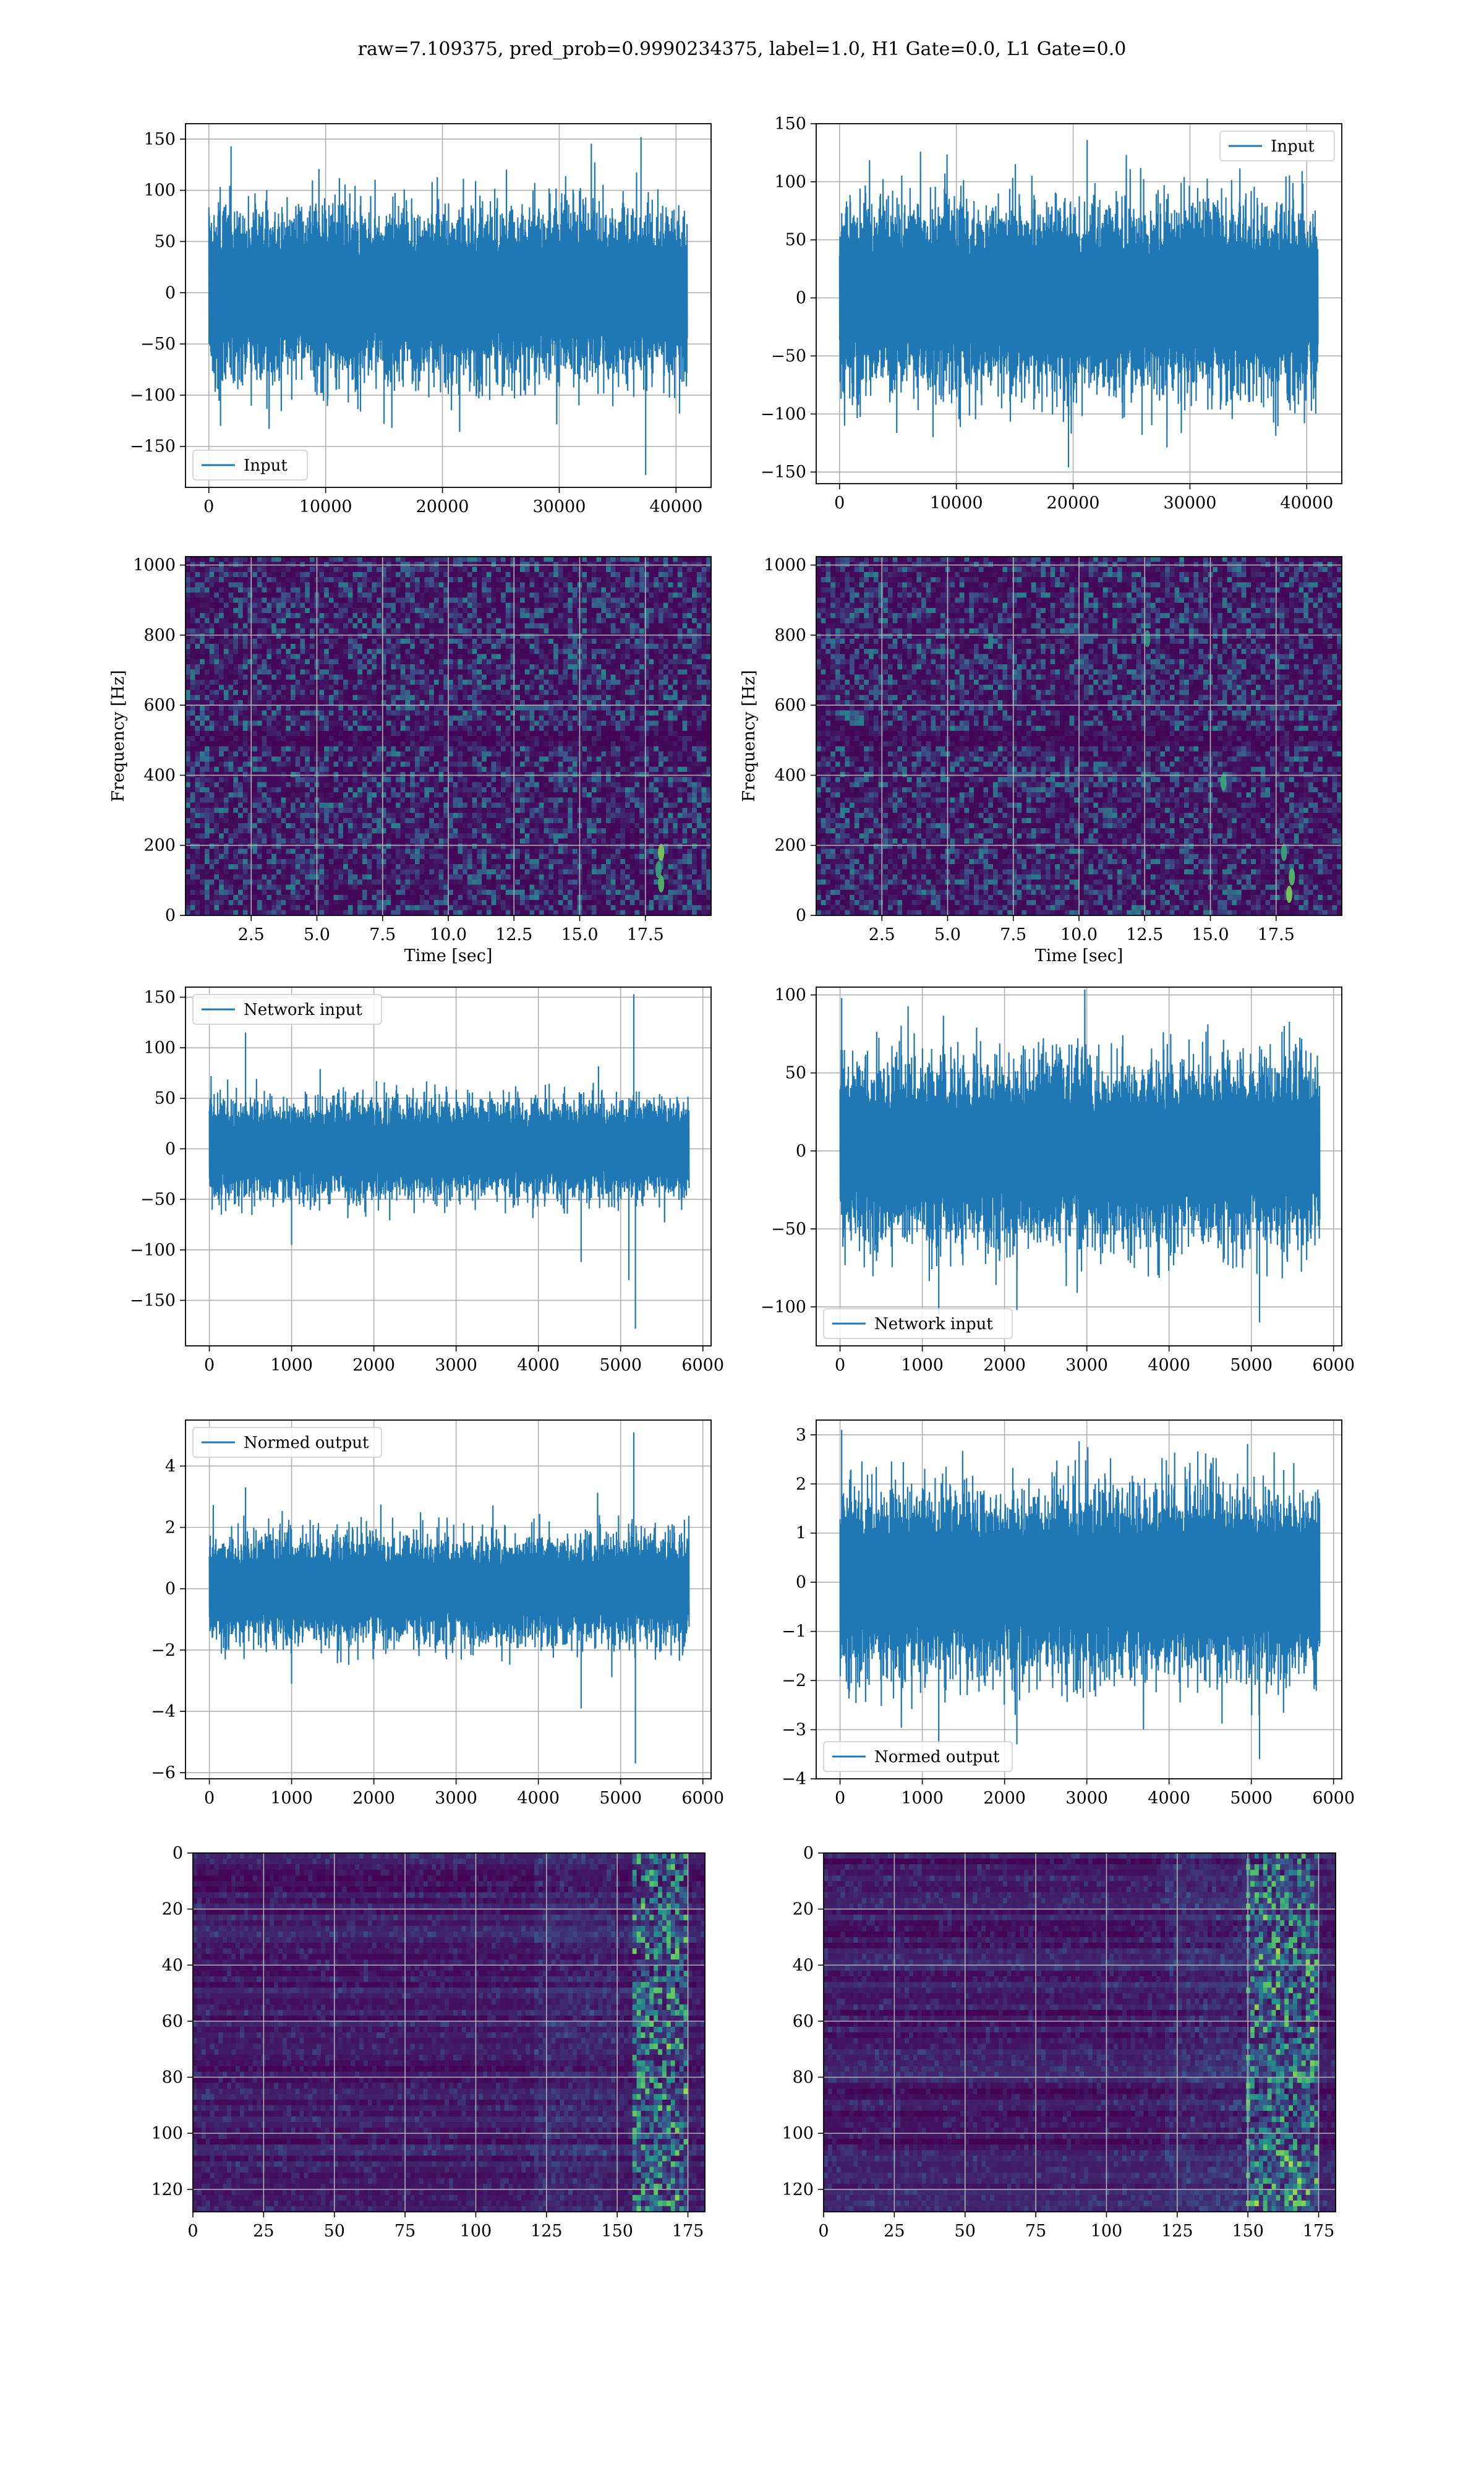 The image size is (1484, 2474). Describe the element at coordinates (165, 242) in the screenshot. I see `y-tick-label: 50` at that location.